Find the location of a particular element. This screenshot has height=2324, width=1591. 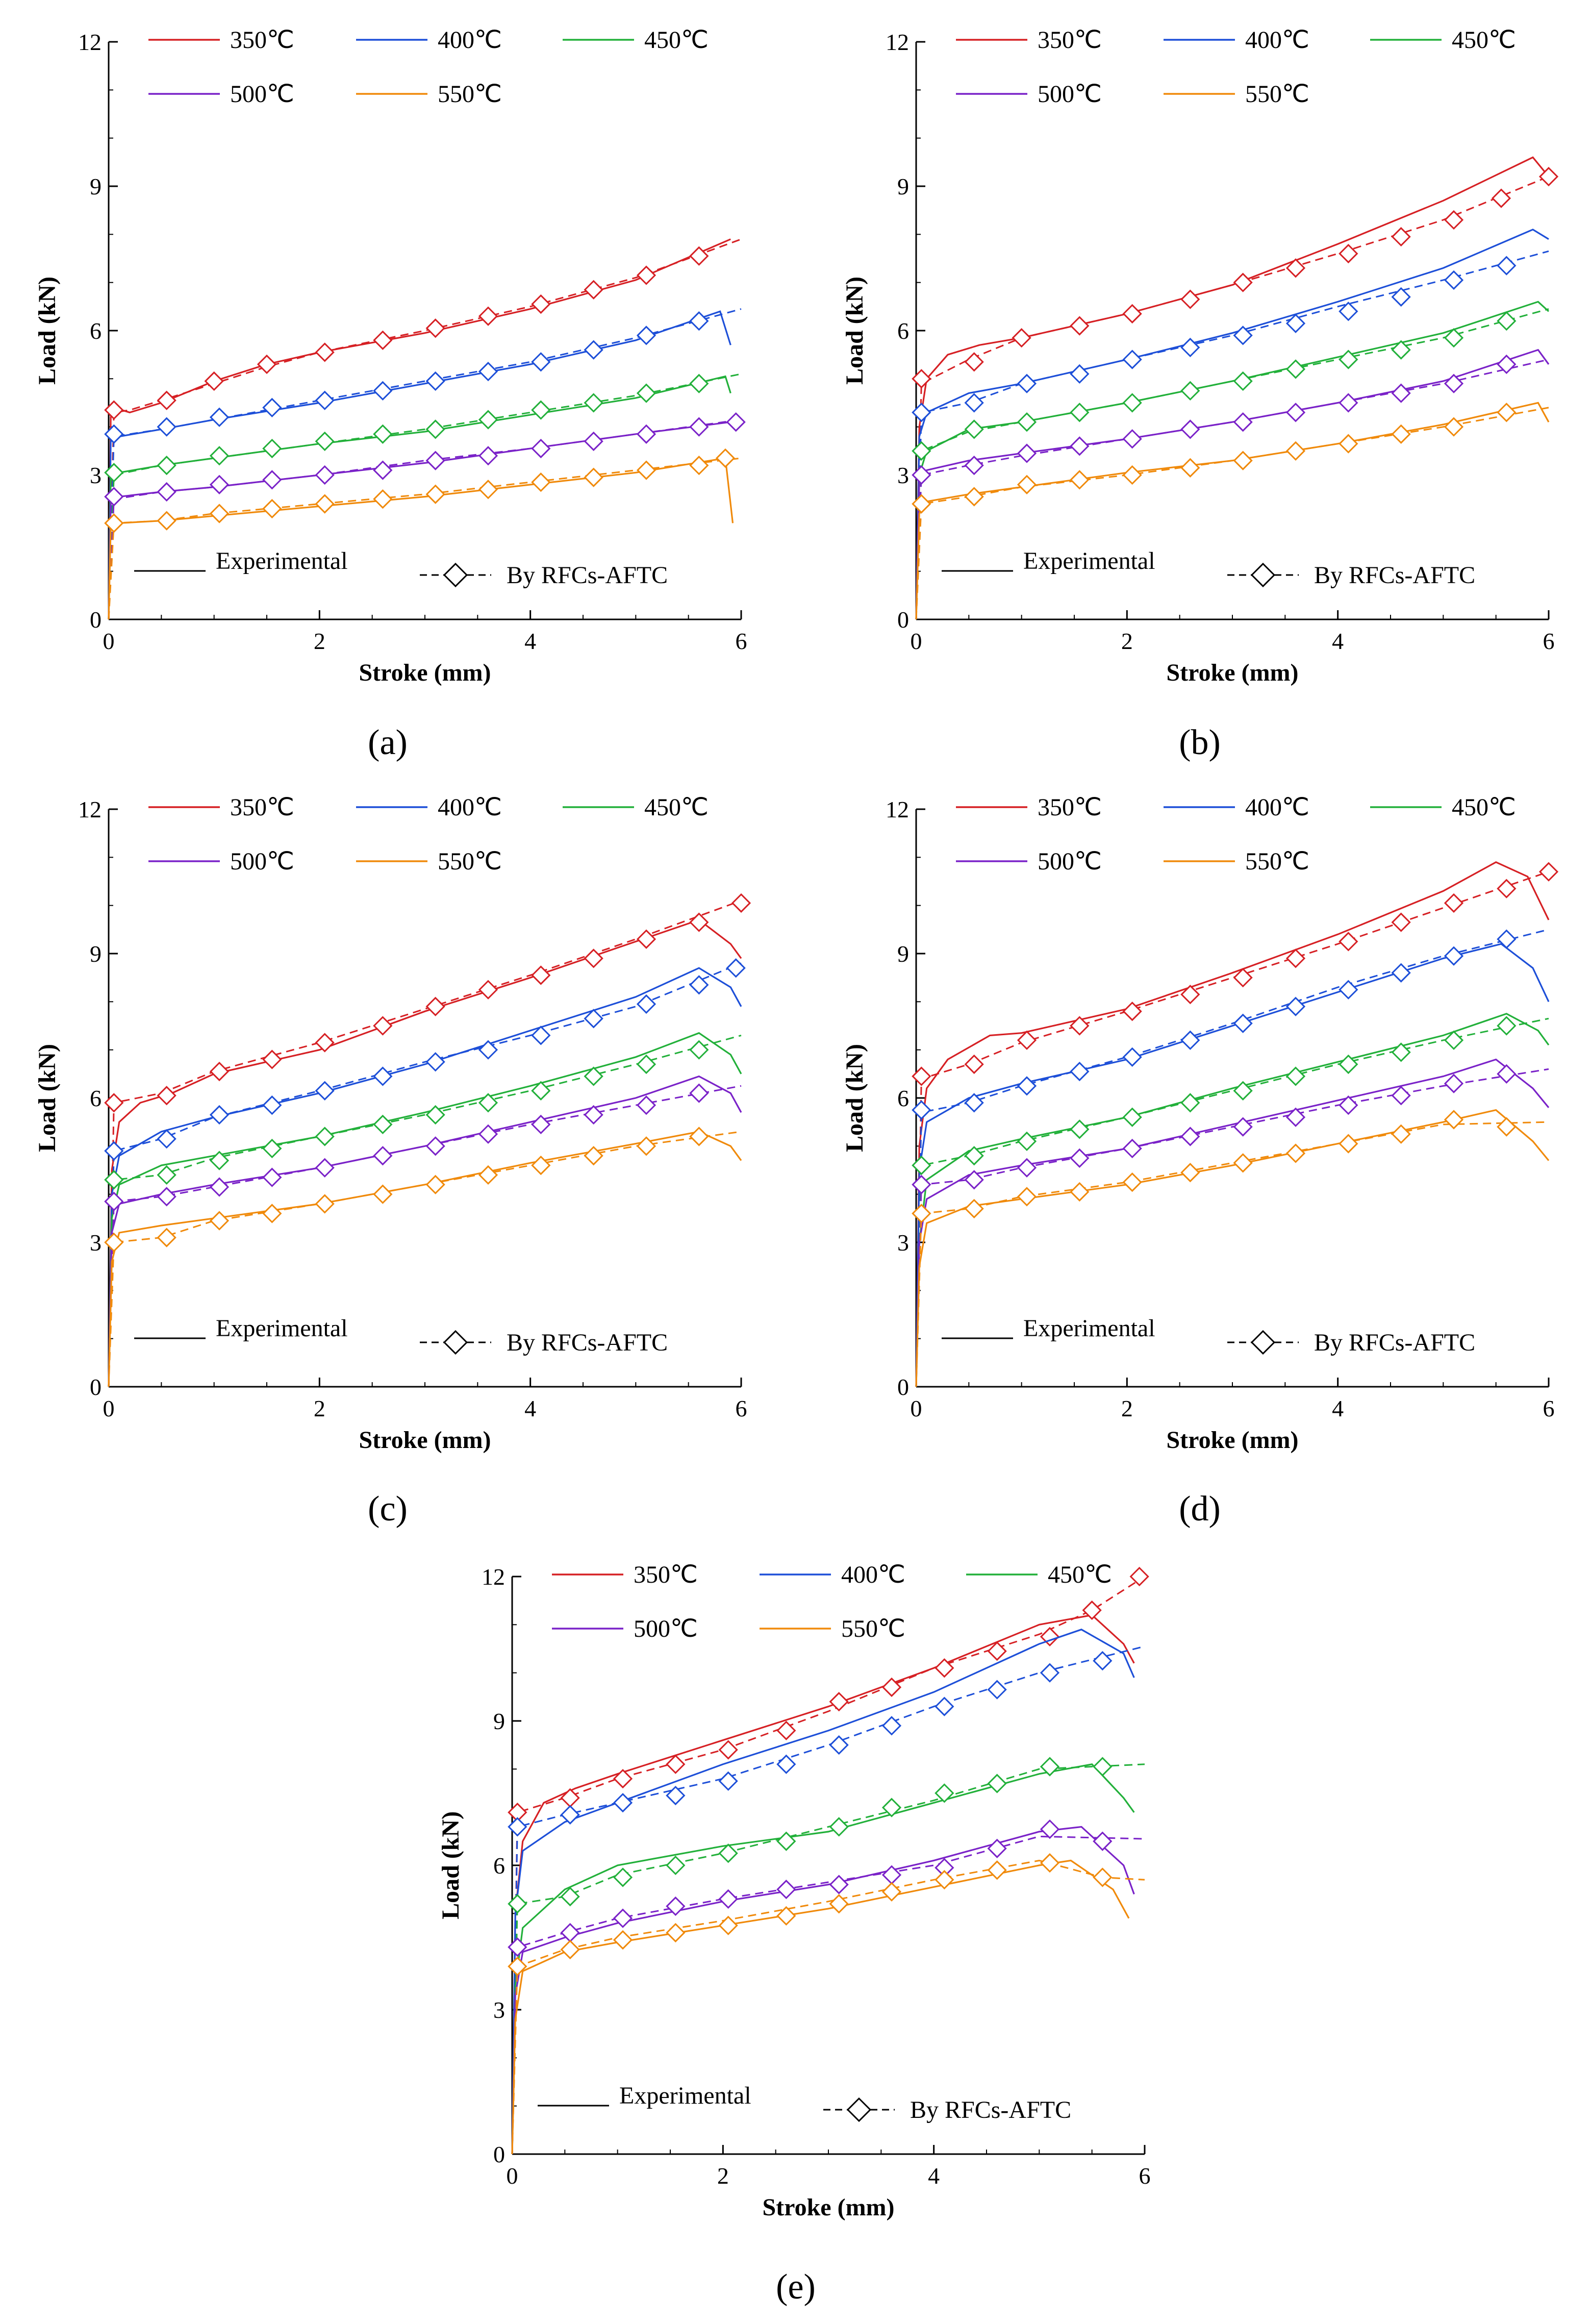

series-400℃ is located at coordinates (425, 1172).